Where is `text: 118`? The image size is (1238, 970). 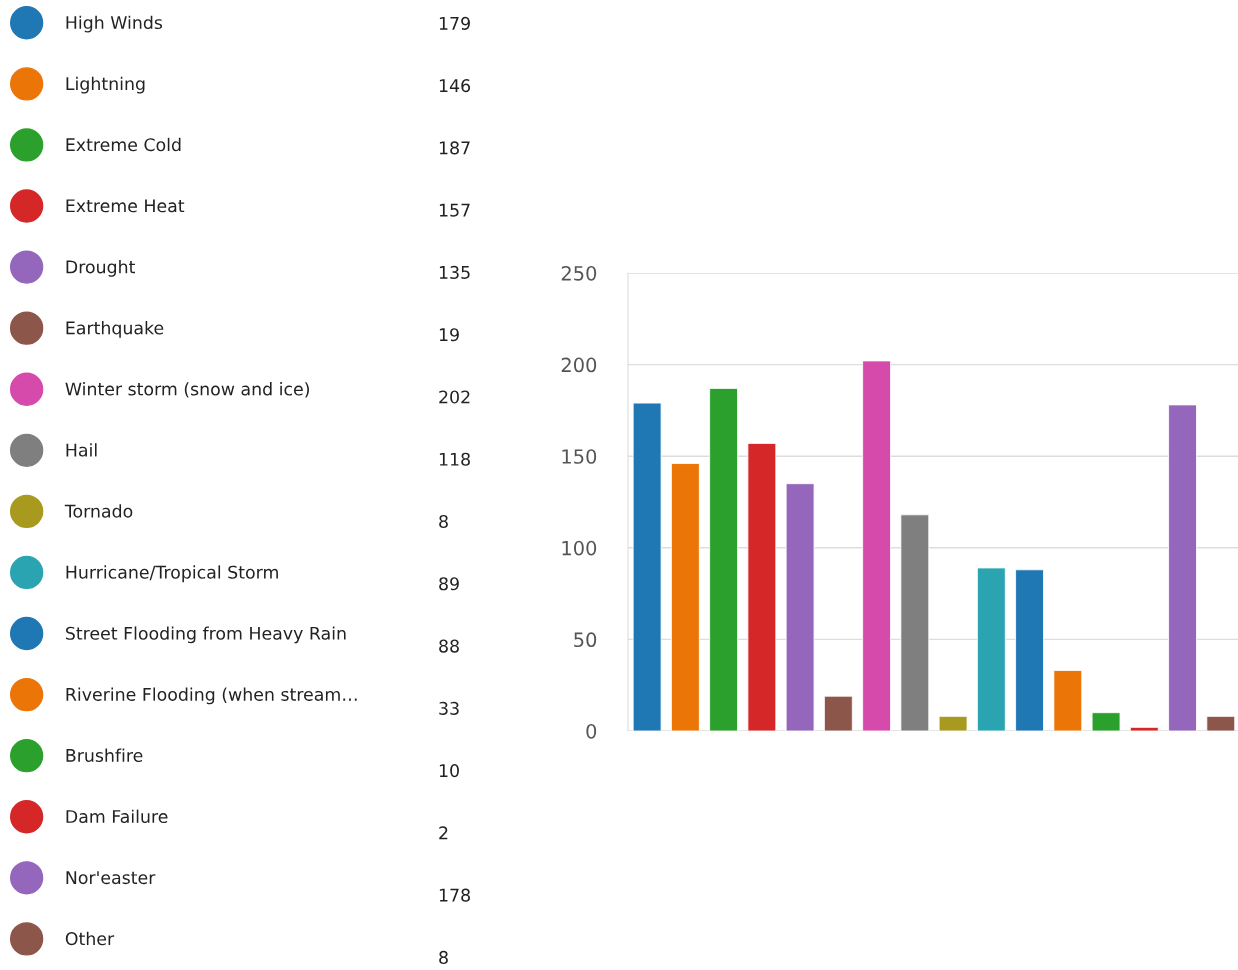
text: 118 is located at coordinates (454, 459).